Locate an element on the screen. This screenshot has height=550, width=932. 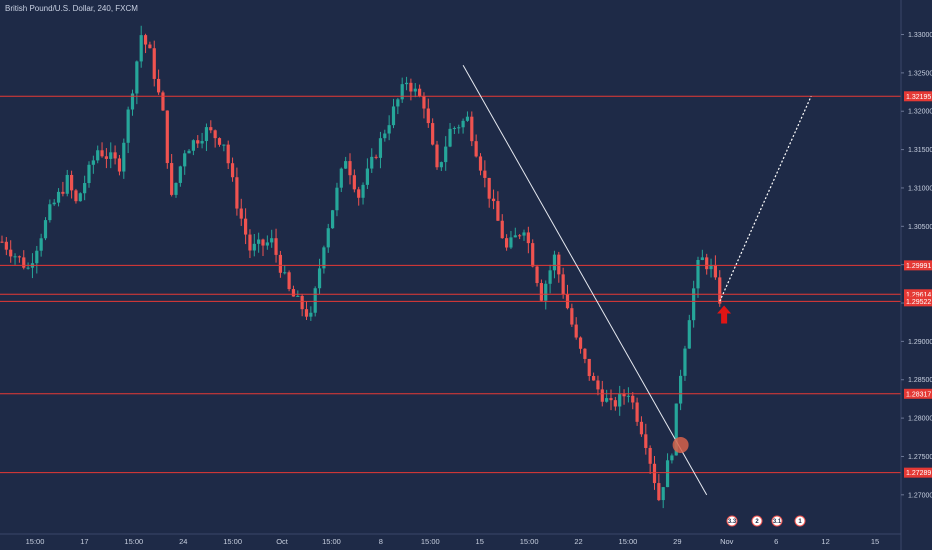
highlight-circle is located at coordinates (680, 444).